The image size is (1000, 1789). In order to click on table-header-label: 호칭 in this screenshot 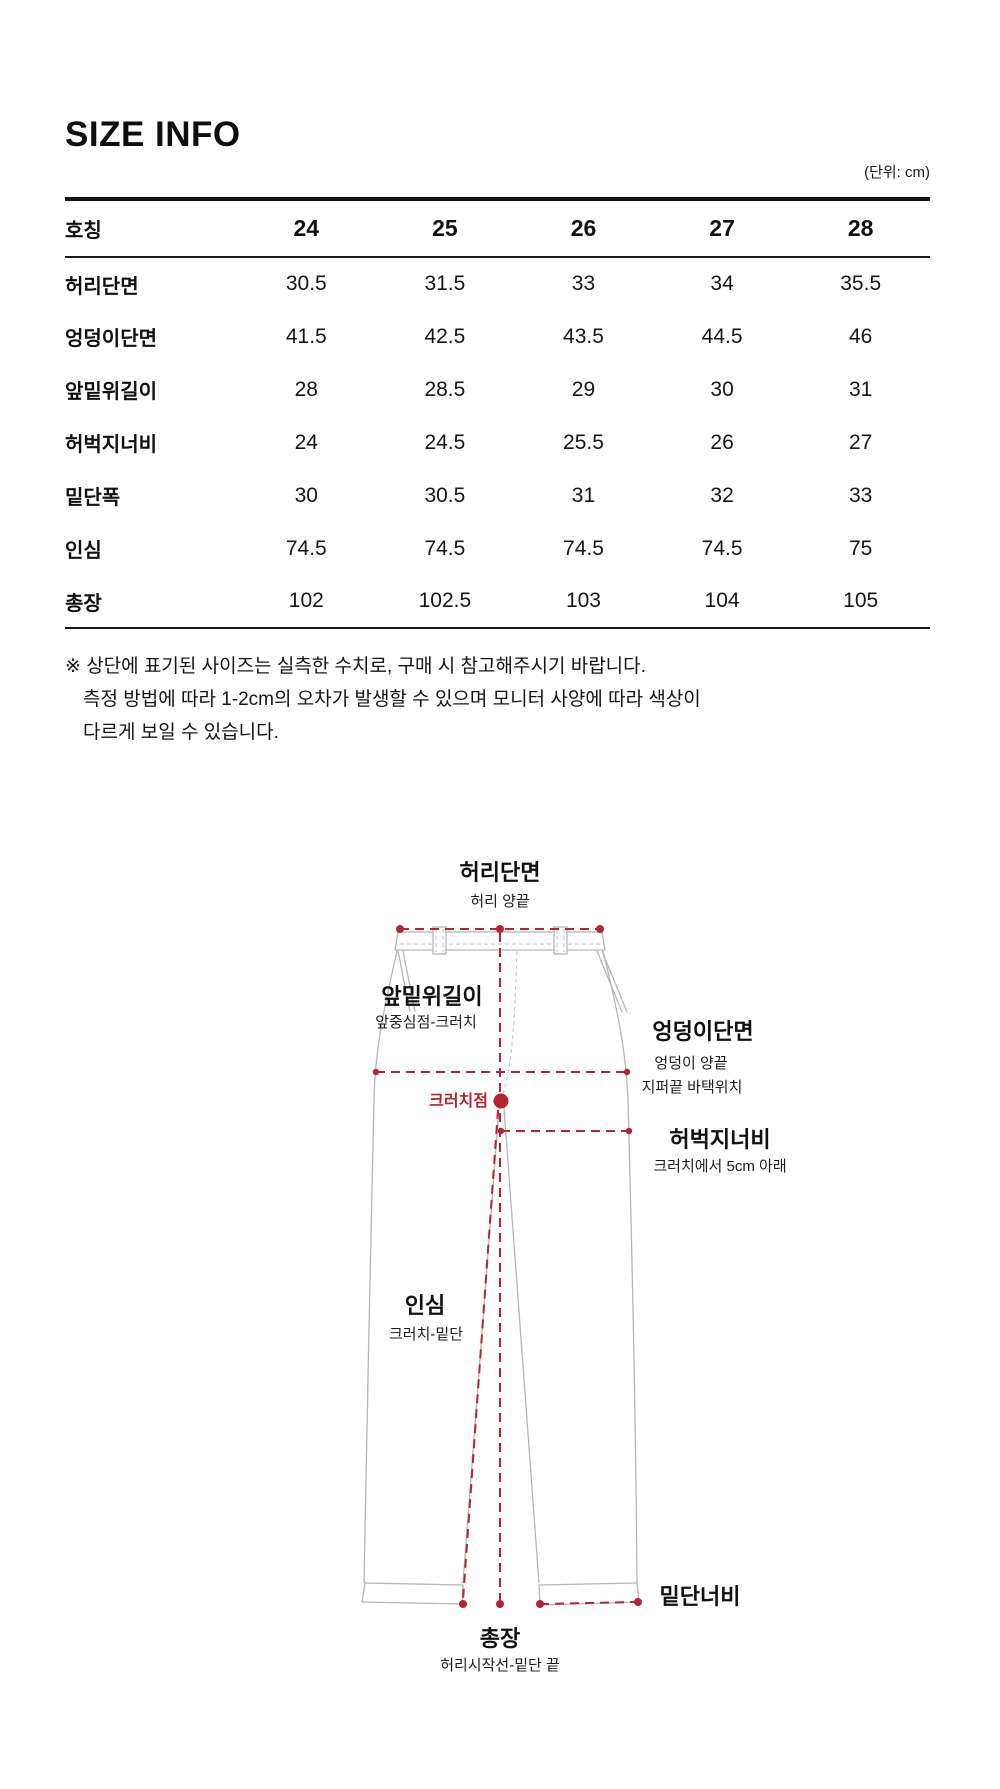, I will do `click(83, 231)`.